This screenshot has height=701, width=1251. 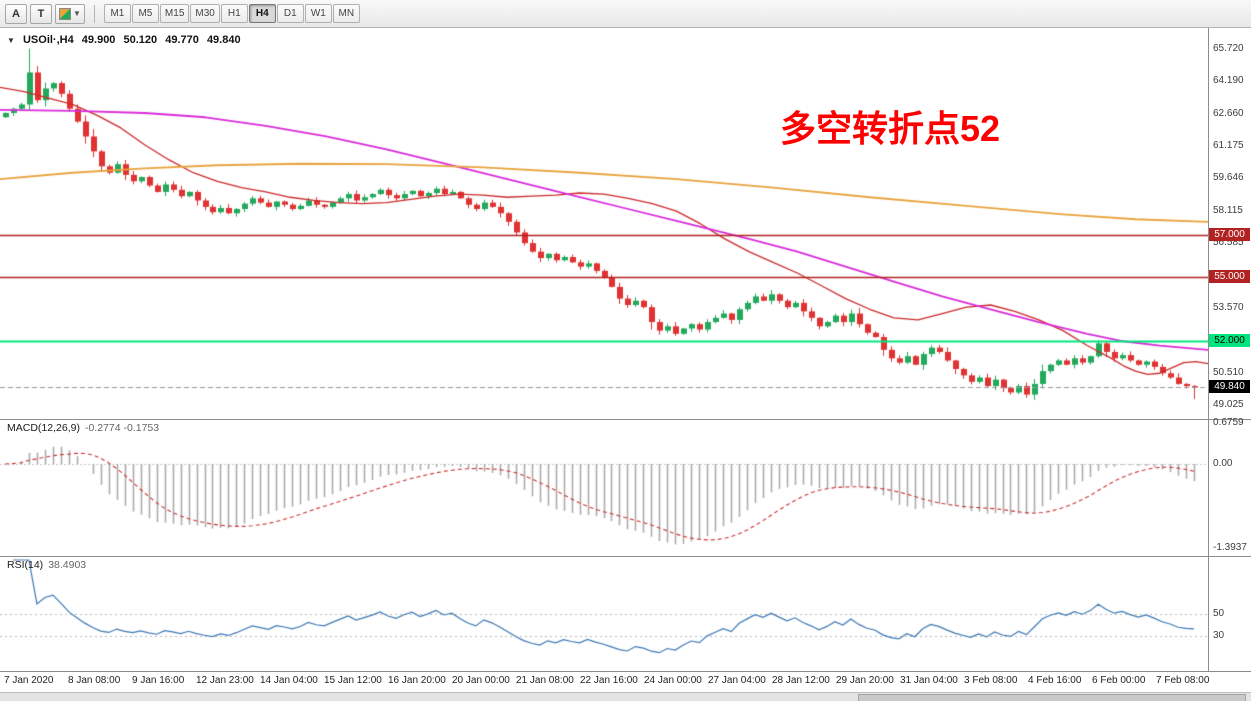 I want to click on time-axis-label: 7 Feb 08:00, so click(x=1183, y=680).